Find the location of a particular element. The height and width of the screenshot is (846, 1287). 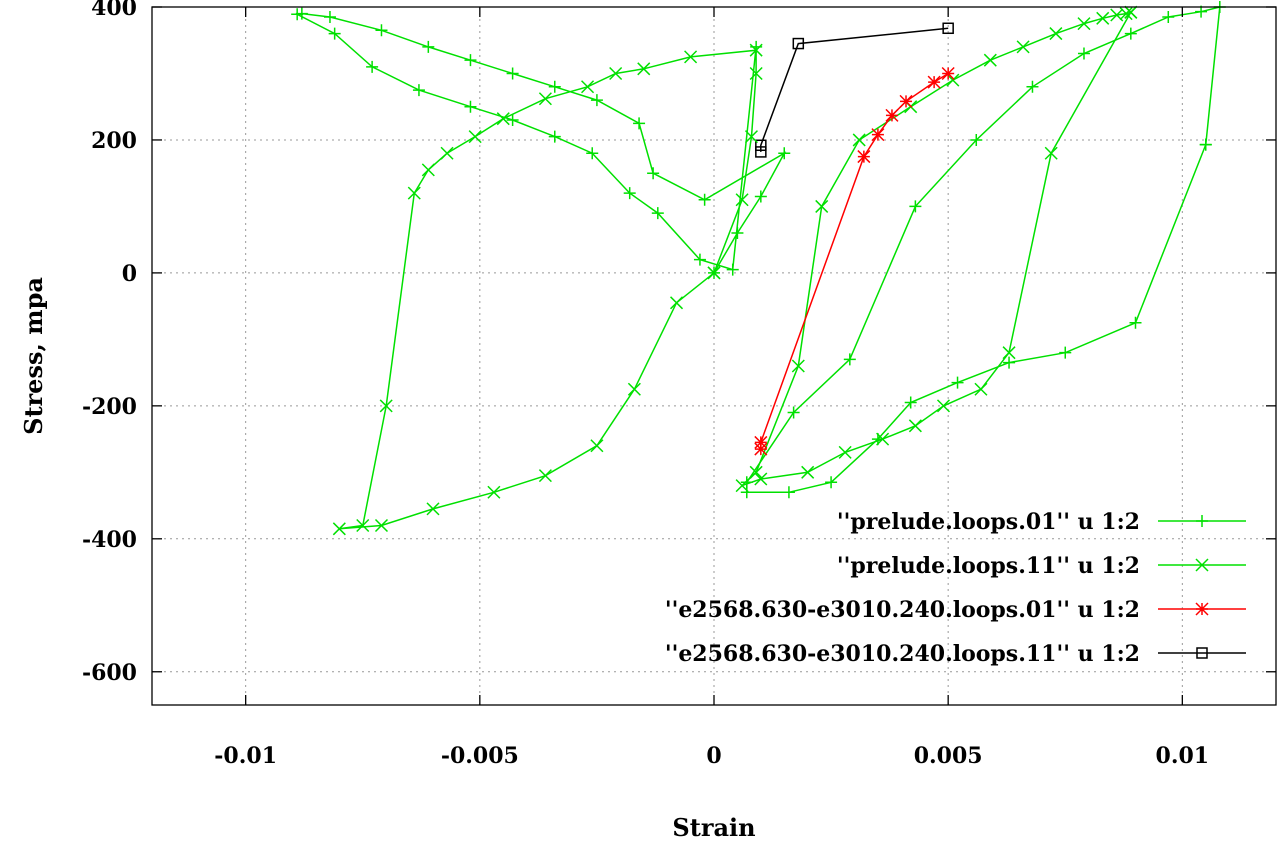

x-tick-label: 0.005 is located at coordinates (948, 756).